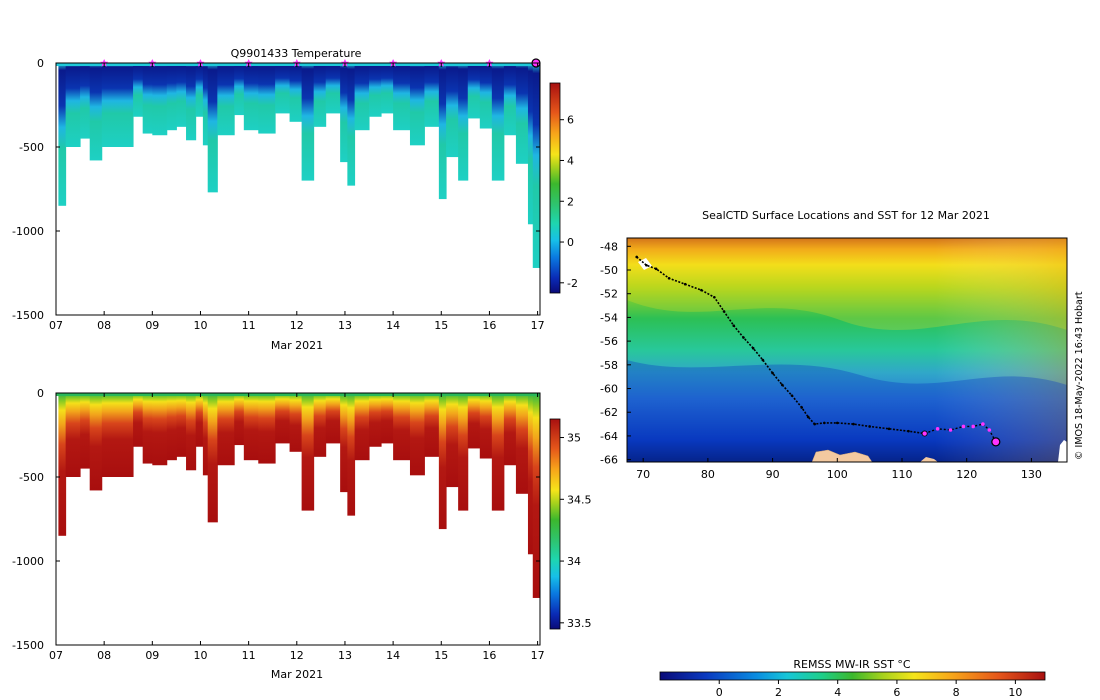  Describe the element at coordinates (609, 341) in the screenshot. I see `map-y-tick-label: -56` at that location.